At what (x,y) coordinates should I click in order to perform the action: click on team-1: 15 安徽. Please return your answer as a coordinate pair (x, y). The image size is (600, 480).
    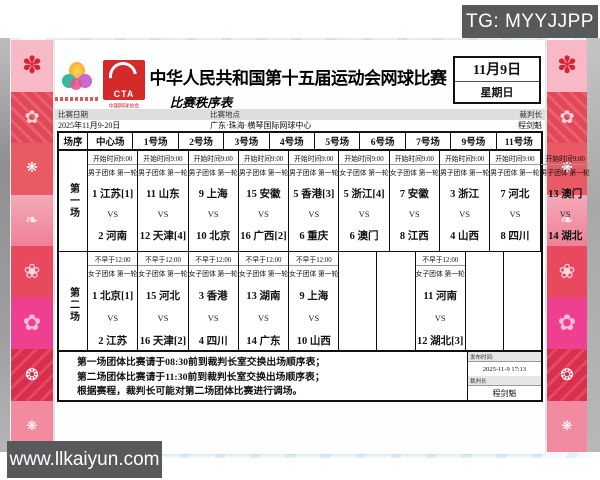
    Looking at the image, I should click on (263, 194).